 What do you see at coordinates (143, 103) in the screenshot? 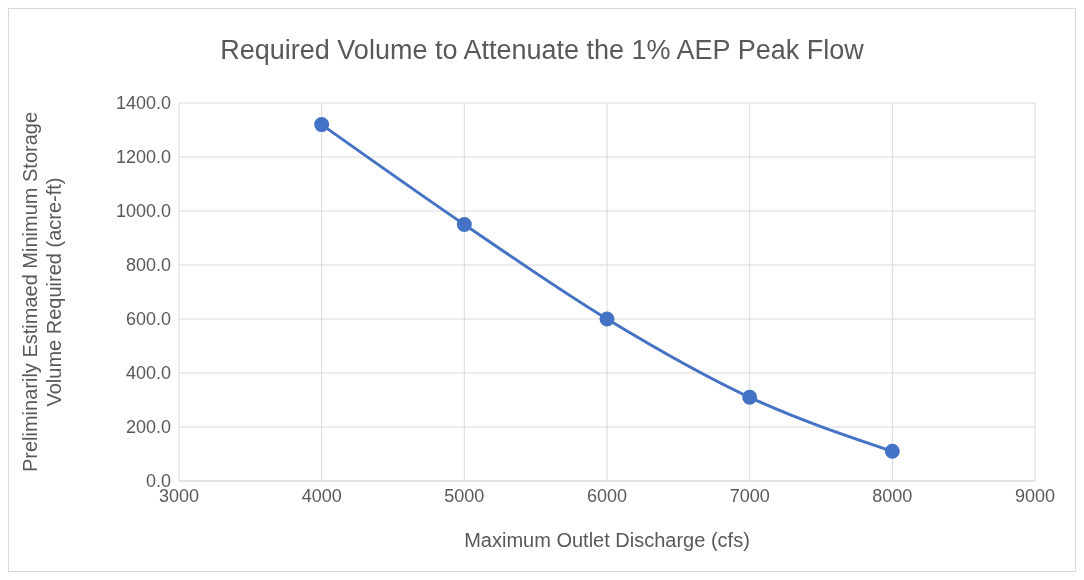
I see `y-tick-label: 1400.0` at bounding box center [143, 103].